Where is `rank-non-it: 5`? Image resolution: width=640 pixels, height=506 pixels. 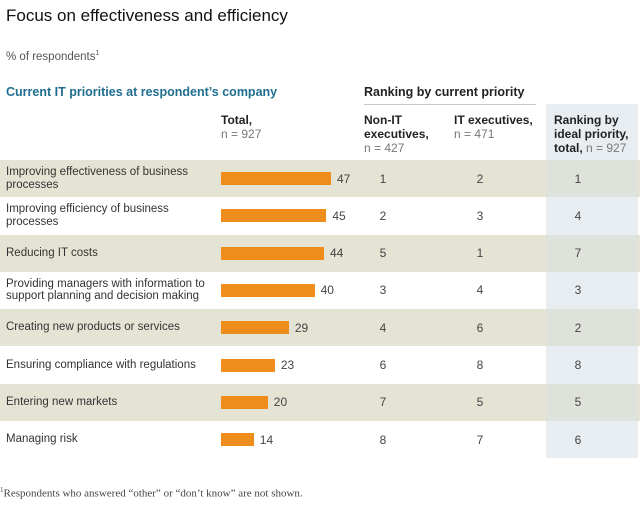
rank-non-it: 5 is located at coordinates (383, 253).